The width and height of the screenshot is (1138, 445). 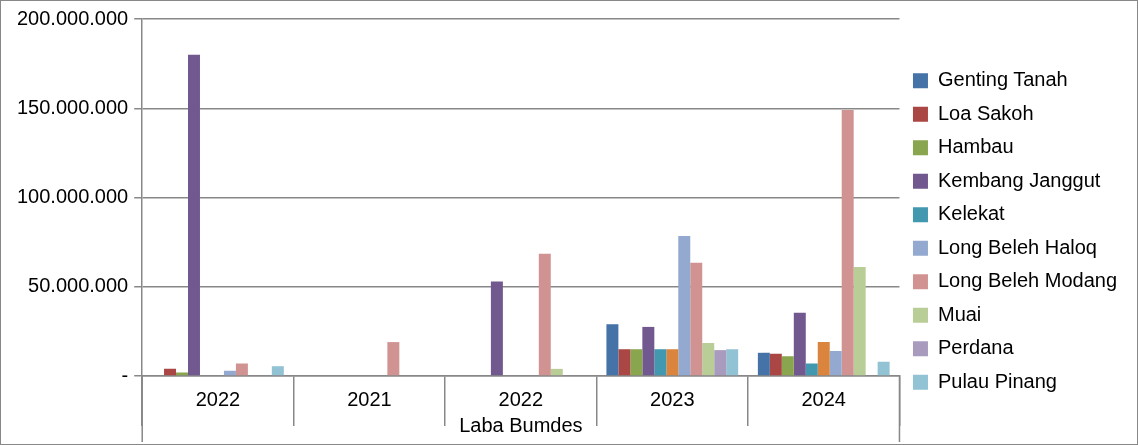 I want to click on legend-label: Pulau Pinang, so click(x=997, y=380).